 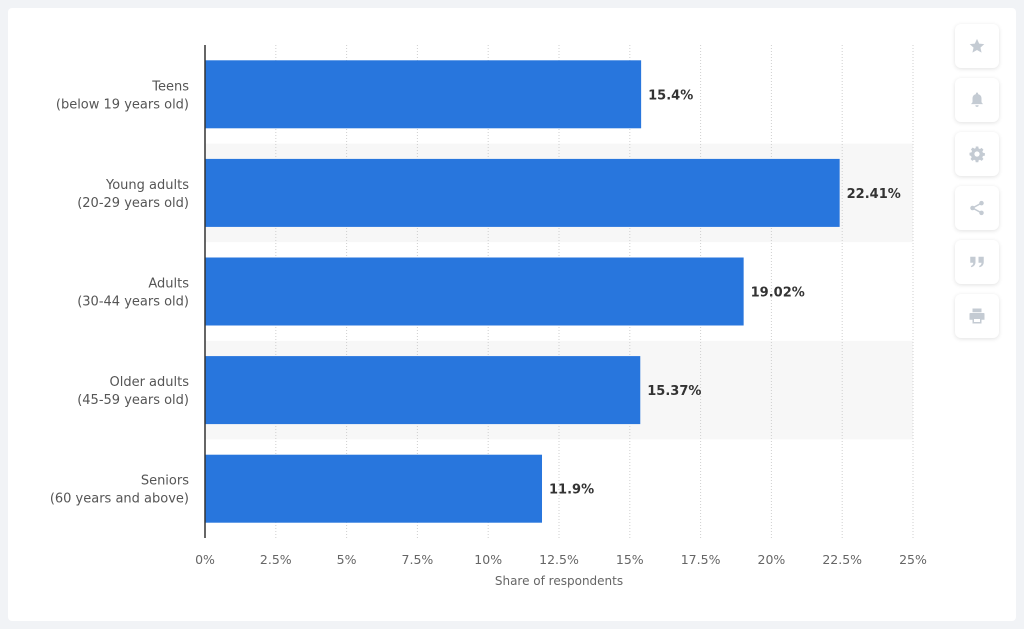 I want to click on x-tick-label: 10%, so click(x=488, y=559).